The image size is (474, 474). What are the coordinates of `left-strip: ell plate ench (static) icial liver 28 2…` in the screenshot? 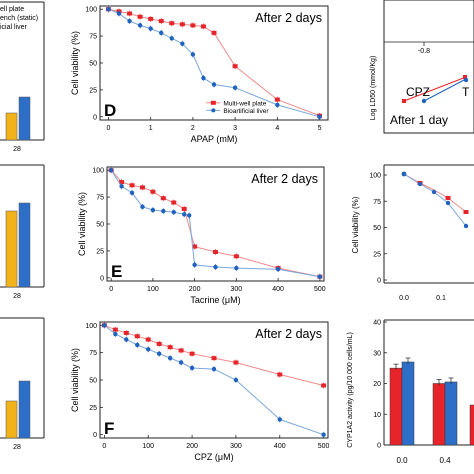 It's located at (22, 226).